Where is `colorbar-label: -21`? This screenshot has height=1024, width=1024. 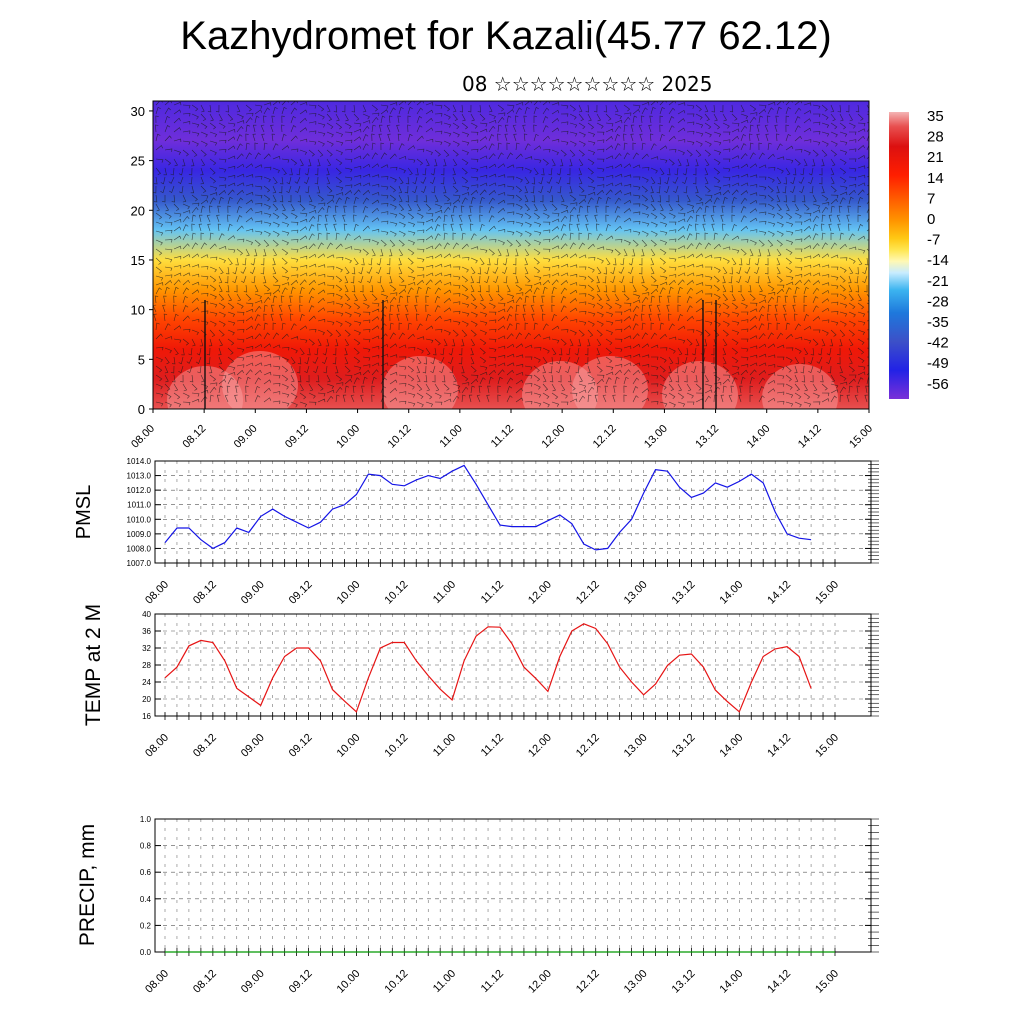
colorbar-label: -21 is located at coordinates (938, 281).